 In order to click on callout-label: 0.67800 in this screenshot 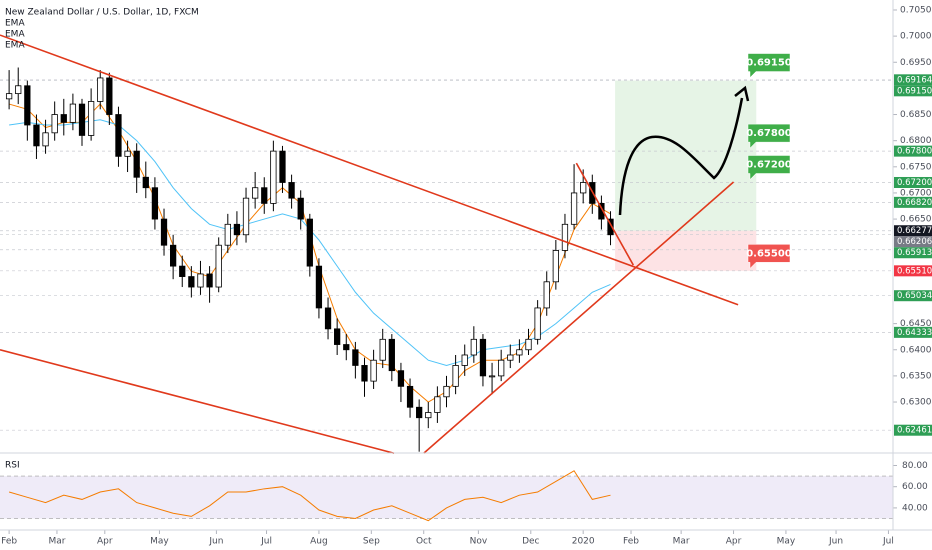, I will do `click(769, 133)`.